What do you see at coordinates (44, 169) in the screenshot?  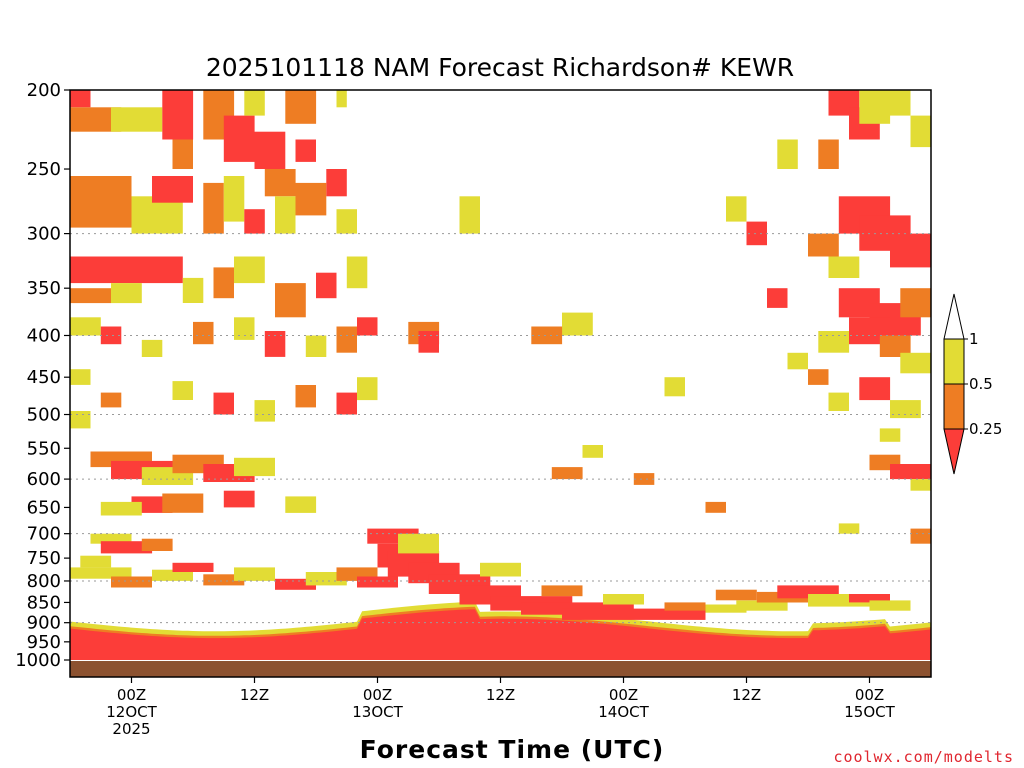 I see `y-tick-label: 250` at bounding box center [44, 169].